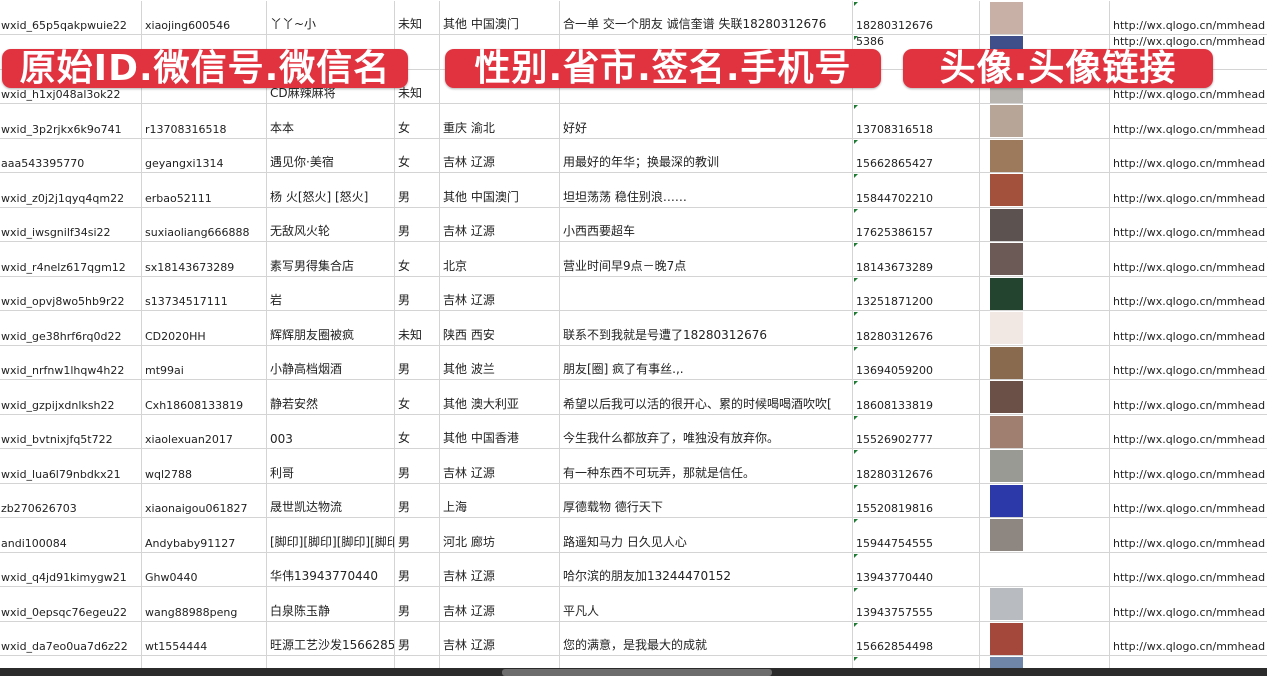 The height and width of the screenshot is (676, 1267). What do you see at coordinates (706, 121) in the screenshot?
I see `cell-signature: 好好` at bounding box center [706, 121].